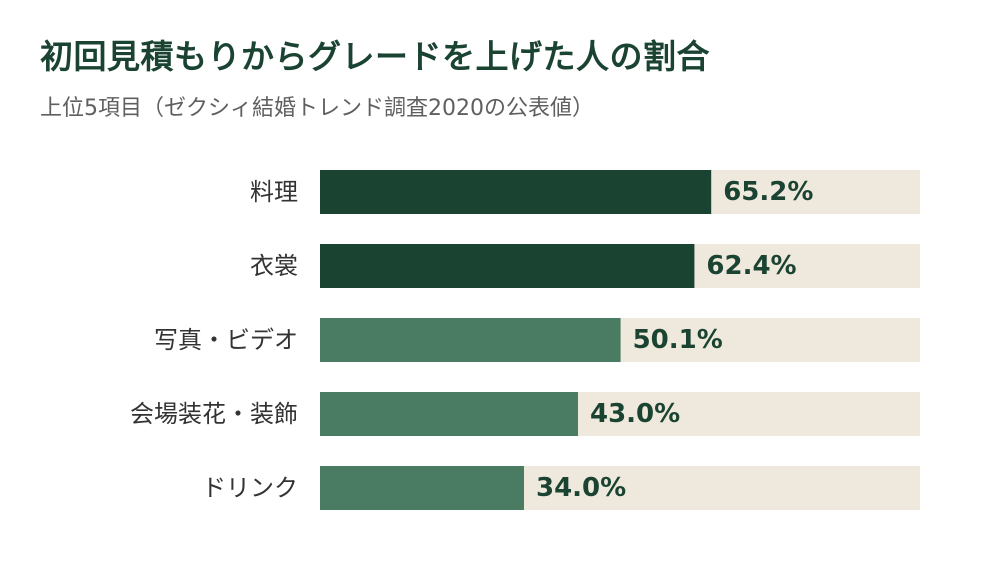 This screenshot has height=570, width=1000. Describe the element at coordinates (274, 192) in the screenshot. I see `category-label: 料理` at that location.